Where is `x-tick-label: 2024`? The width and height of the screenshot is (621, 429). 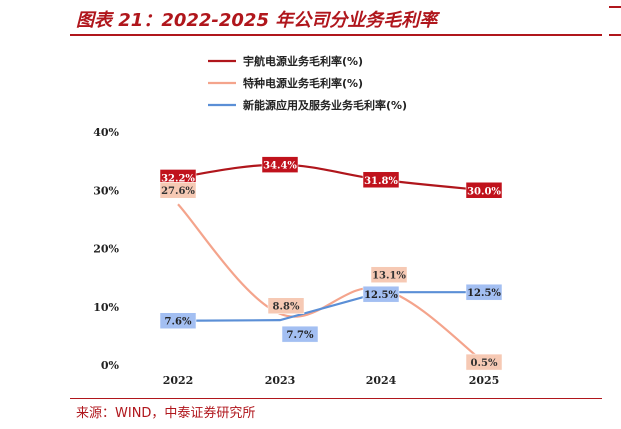
x-tick-label: 2024 is located at coordinates (381, 380).